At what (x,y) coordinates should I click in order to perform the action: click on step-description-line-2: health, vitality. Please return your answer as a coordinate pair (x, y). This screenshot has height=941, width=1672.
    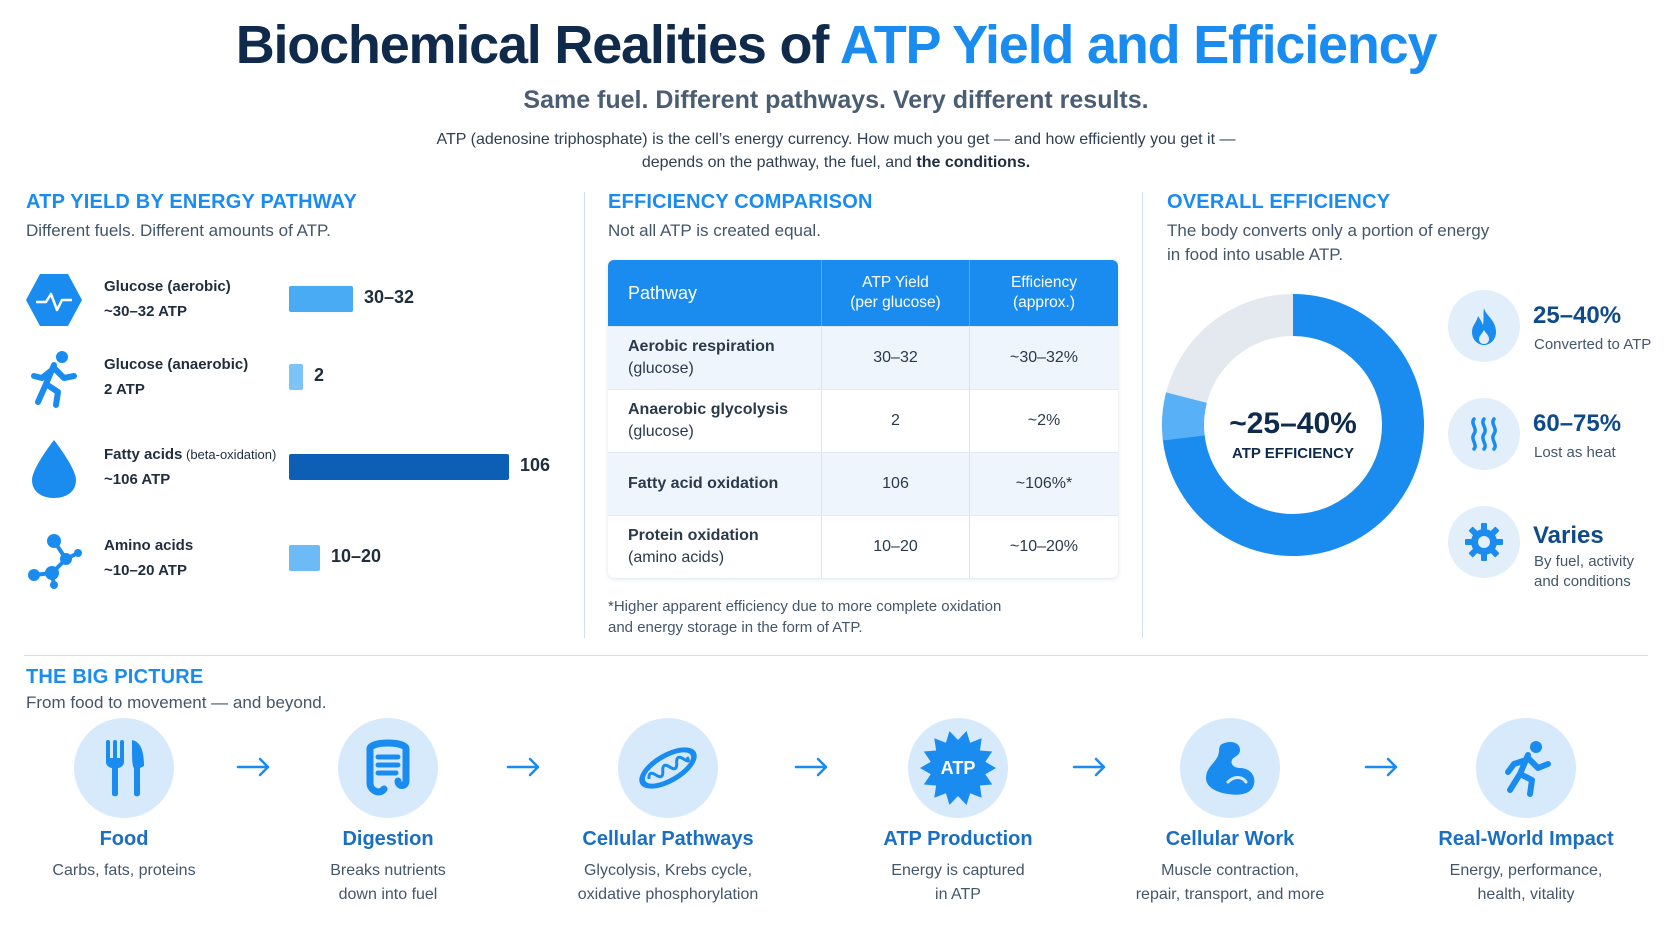
    Looking at the image, I should click on (1526, 894).